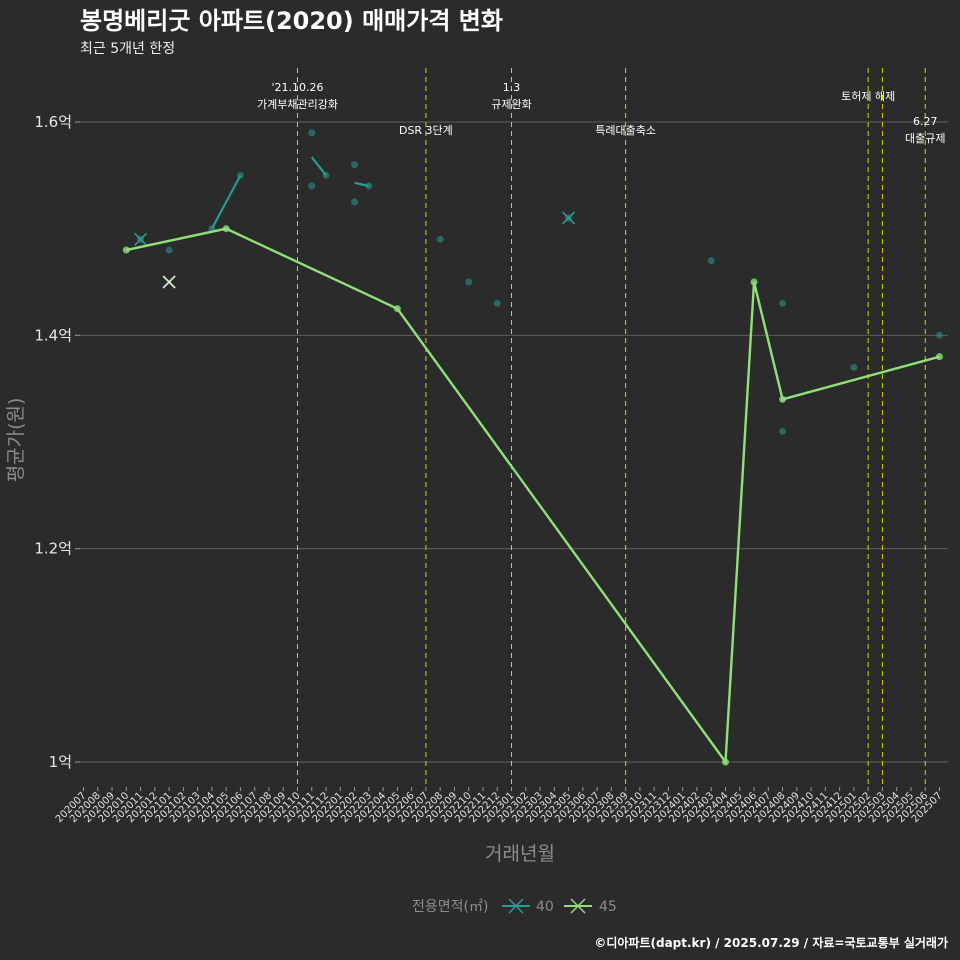  Describe the element at coordinates (545, 907) in the screenshot. I see `legend-label-40: 40` at that location.